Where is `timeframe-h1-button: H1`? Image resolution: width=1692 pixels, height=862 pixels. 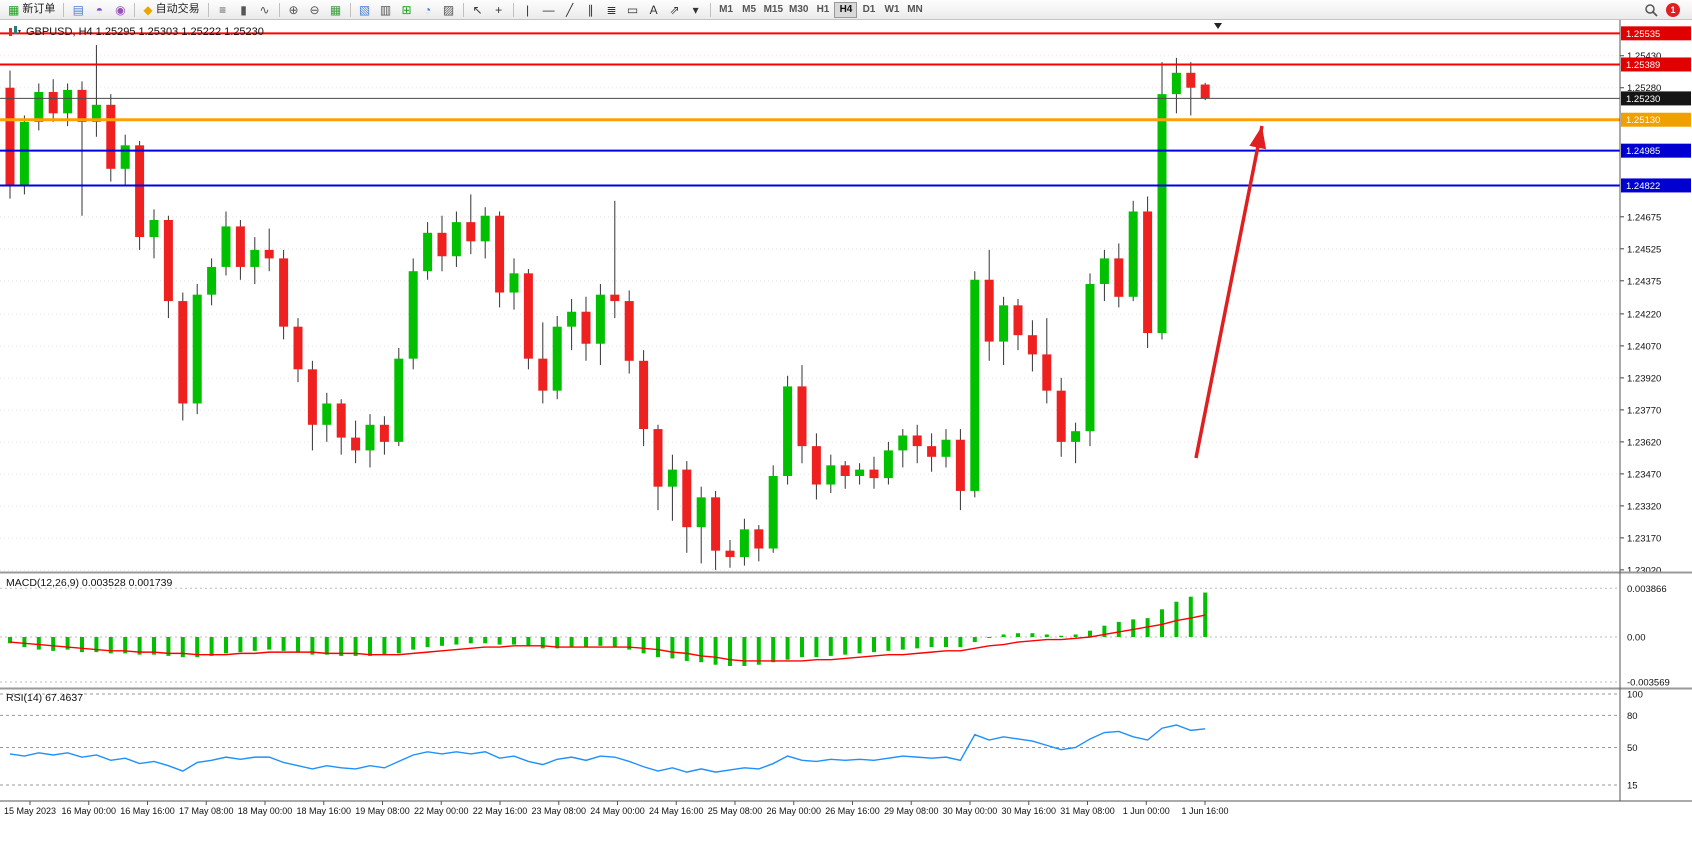 timeframe-h1-button: H1 is located at coordinates (823, 9).